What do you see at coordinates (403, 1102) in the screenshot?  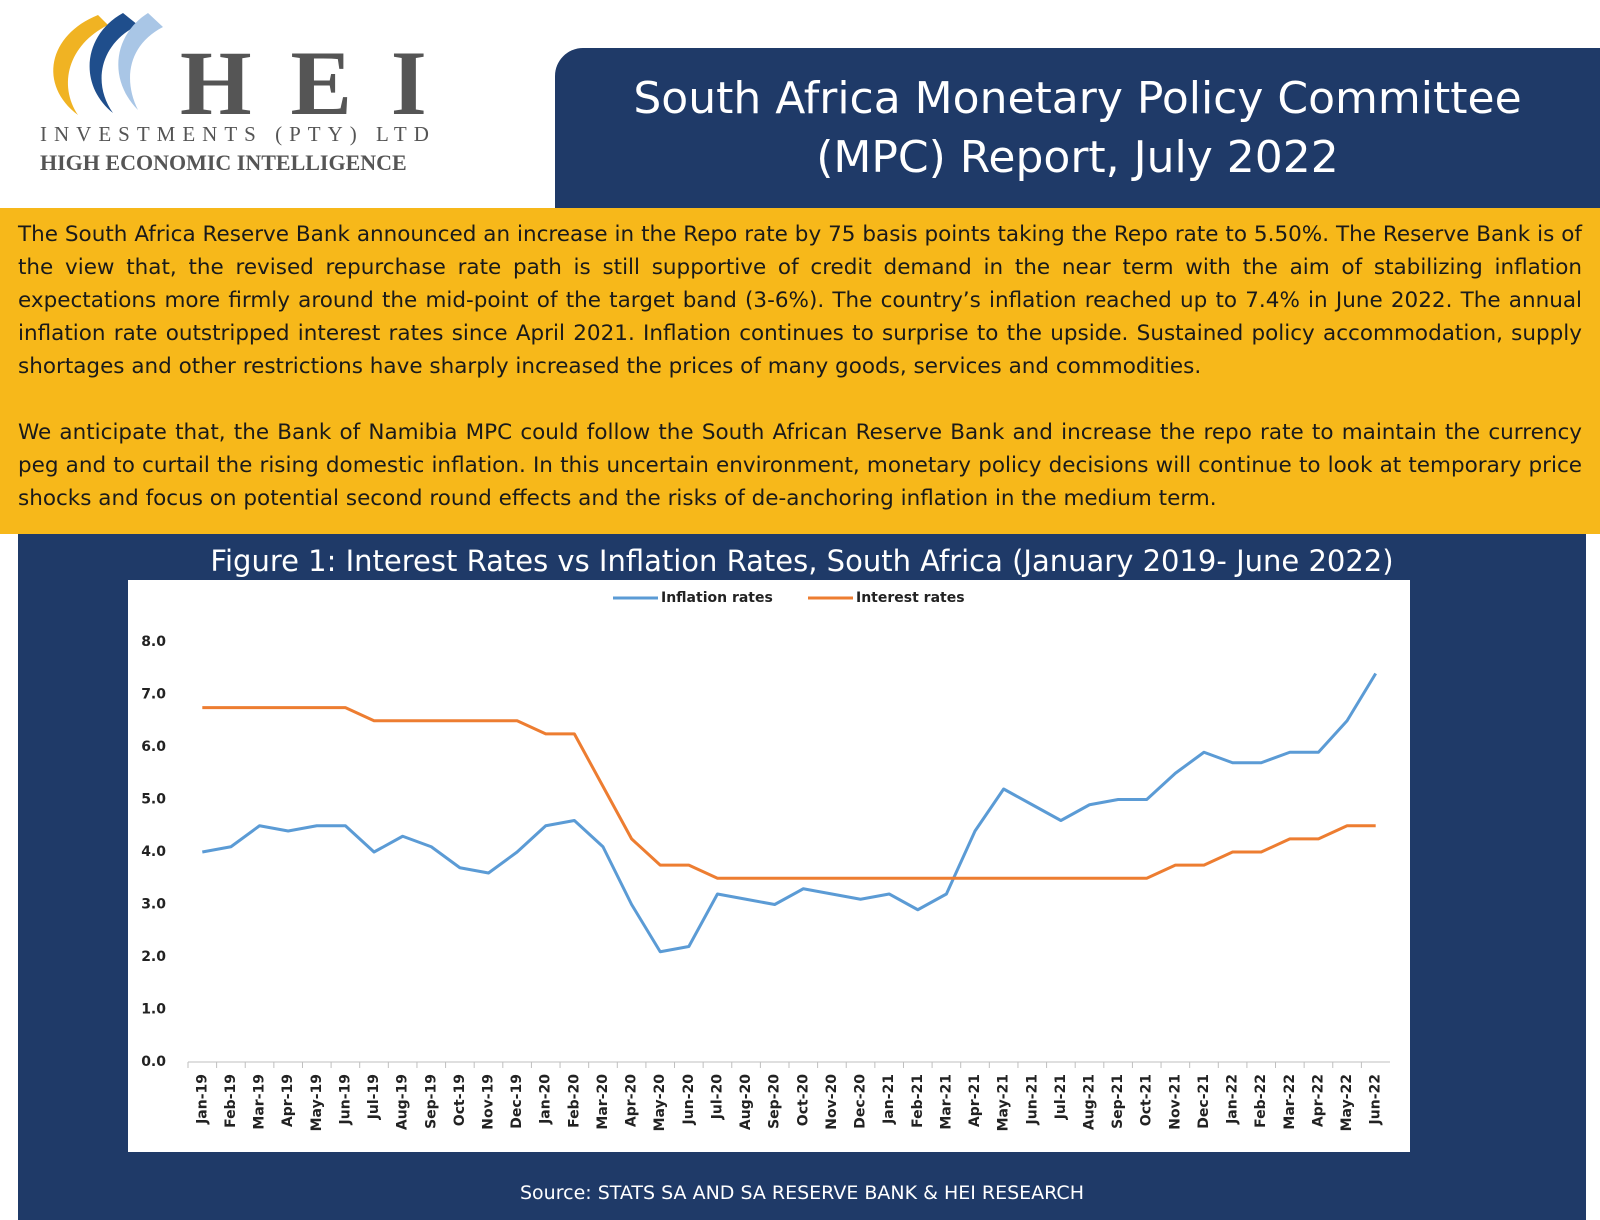 I see `x-tick-label: Aug-19` at bounding box center [403, 1102].